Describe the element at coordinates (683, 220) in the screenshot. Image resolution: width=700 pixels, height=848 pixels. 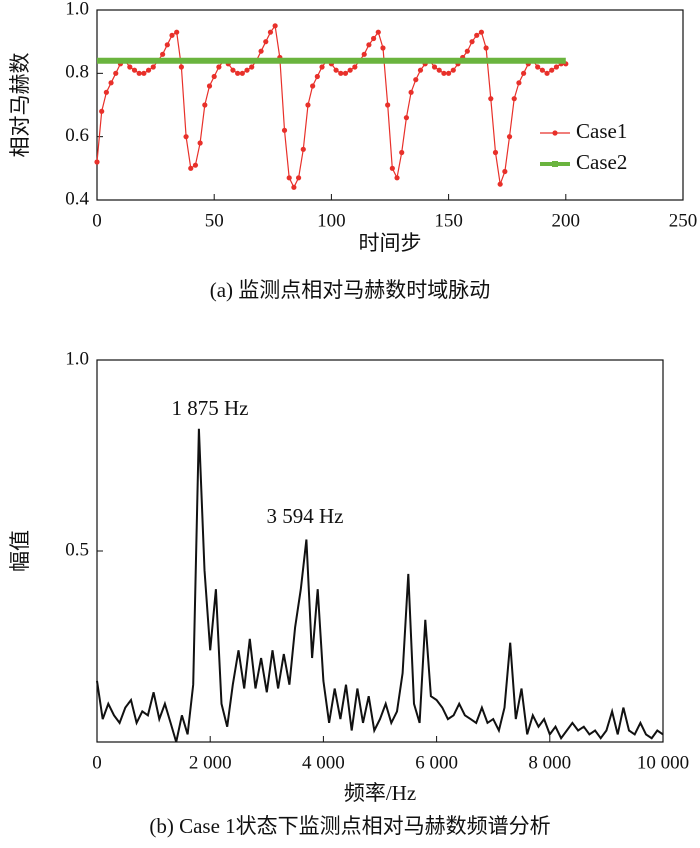
I see `x-tick-label: 250` at that location.